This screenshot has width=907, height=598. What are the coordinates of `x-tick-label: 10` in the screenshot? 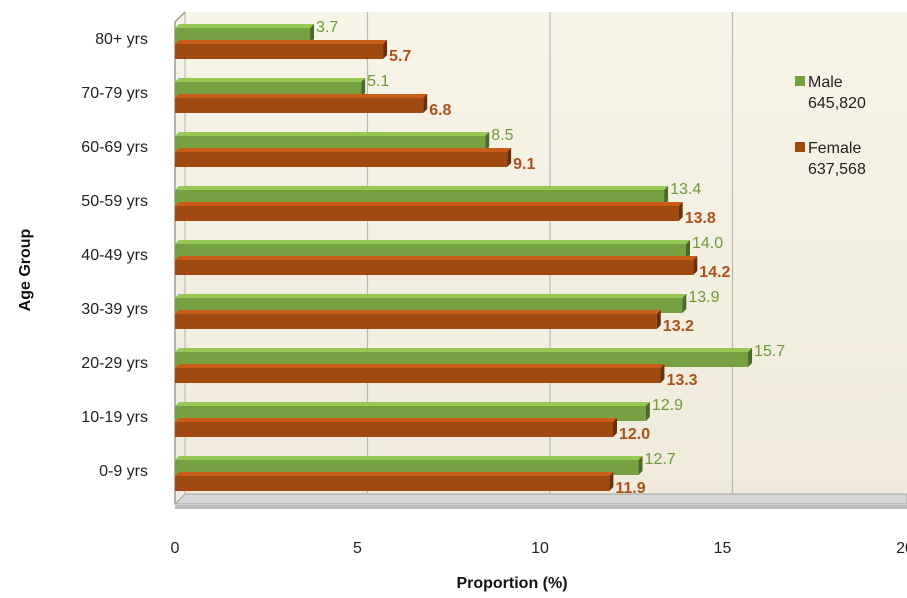 It's located at (540, 548).